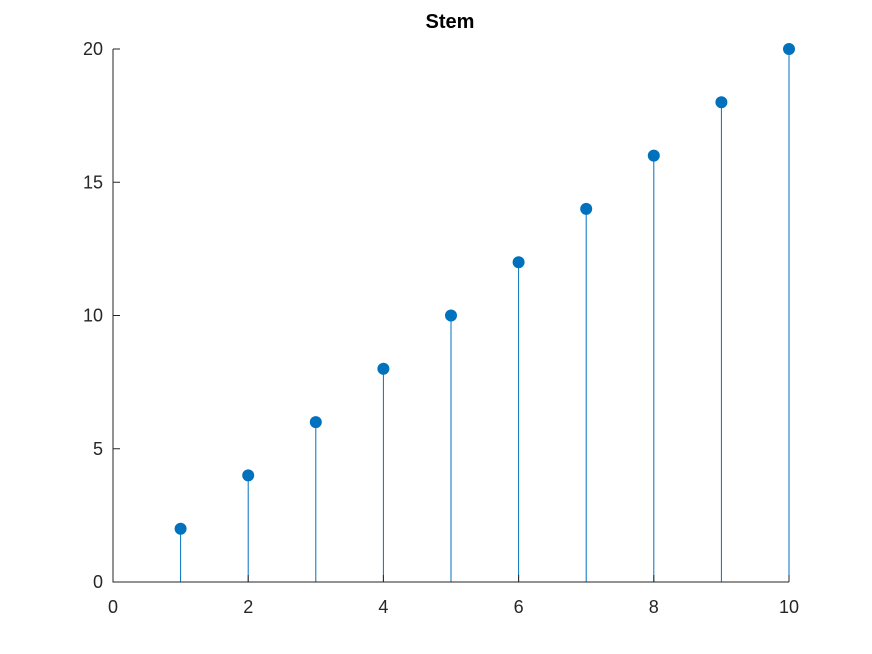  Describe the element at coordinates (453, 596) in the screenshot. I see `x-axis: 0 2 4 6 8 10` at that location.